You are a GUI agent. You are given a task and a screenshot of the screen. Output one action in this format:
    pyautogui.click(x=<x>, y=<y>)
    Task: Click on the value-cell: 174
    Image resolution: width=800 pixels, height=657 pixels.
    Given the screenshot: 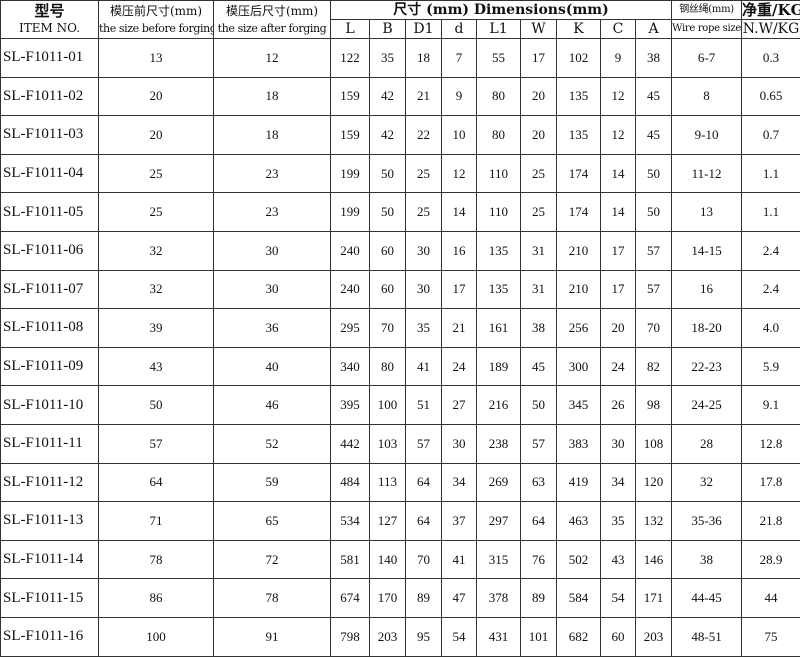 What is the action you would take?
    pyautogui.click(x=579, y=173)
    